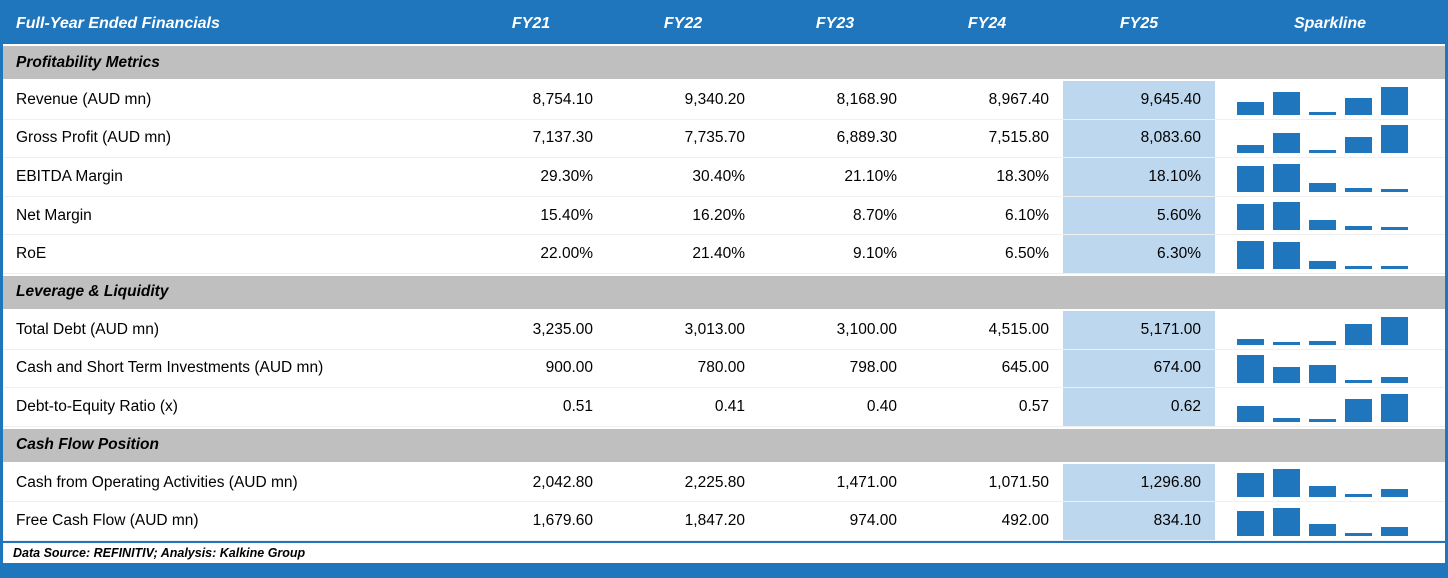  Describe the element at coordinates (866, 99) in the screenshot. I see `cell-fy23: 8,168.90` at that location.